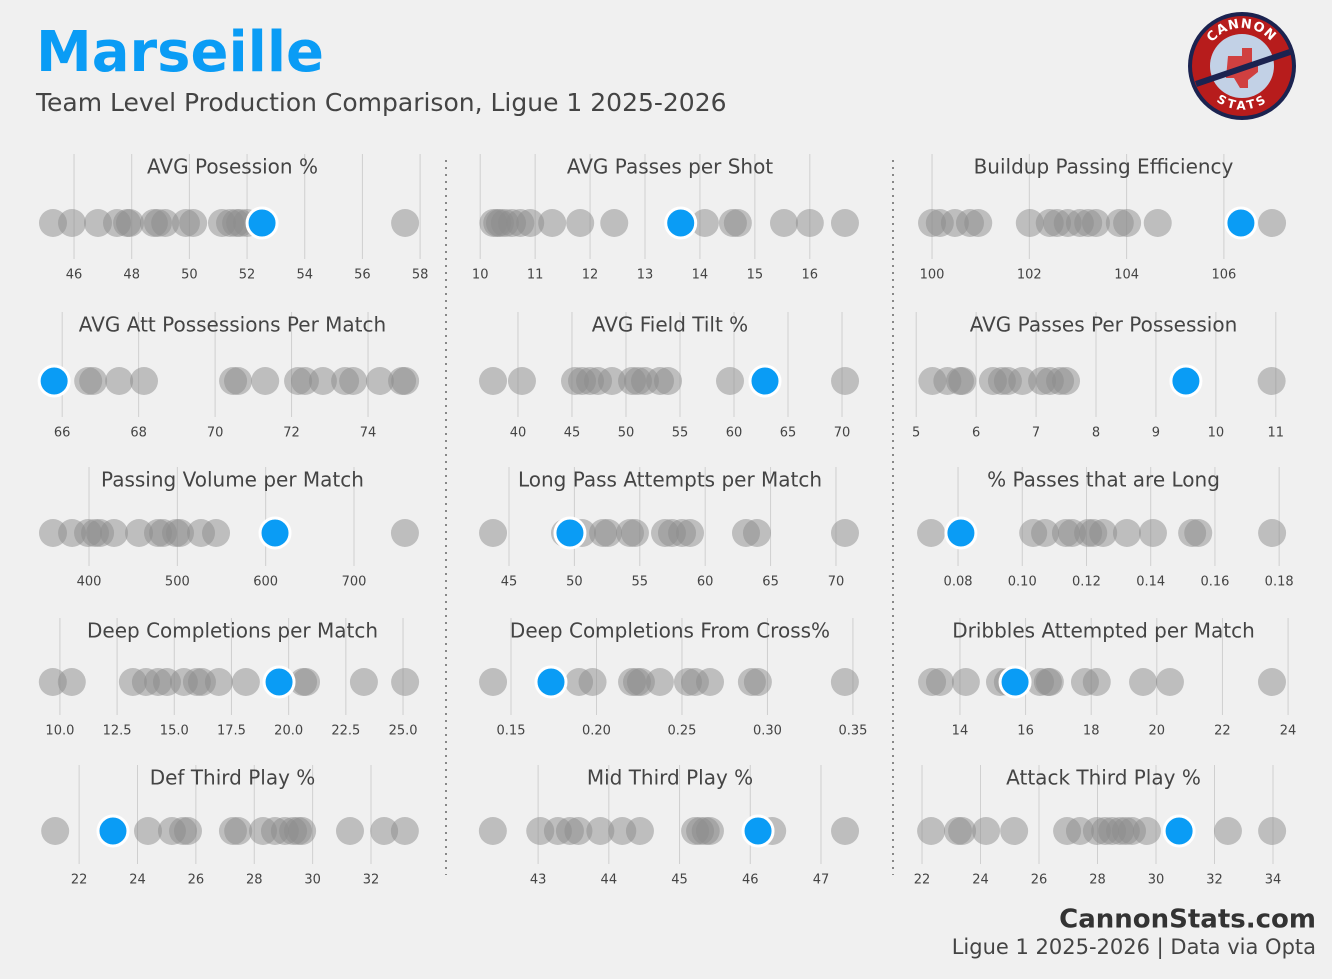 The image size is (1332, 979). What do you see at coordinates (821, 880) in the screenshot?
I see `x-tick-label: 47` at bounding box center [821, 880].